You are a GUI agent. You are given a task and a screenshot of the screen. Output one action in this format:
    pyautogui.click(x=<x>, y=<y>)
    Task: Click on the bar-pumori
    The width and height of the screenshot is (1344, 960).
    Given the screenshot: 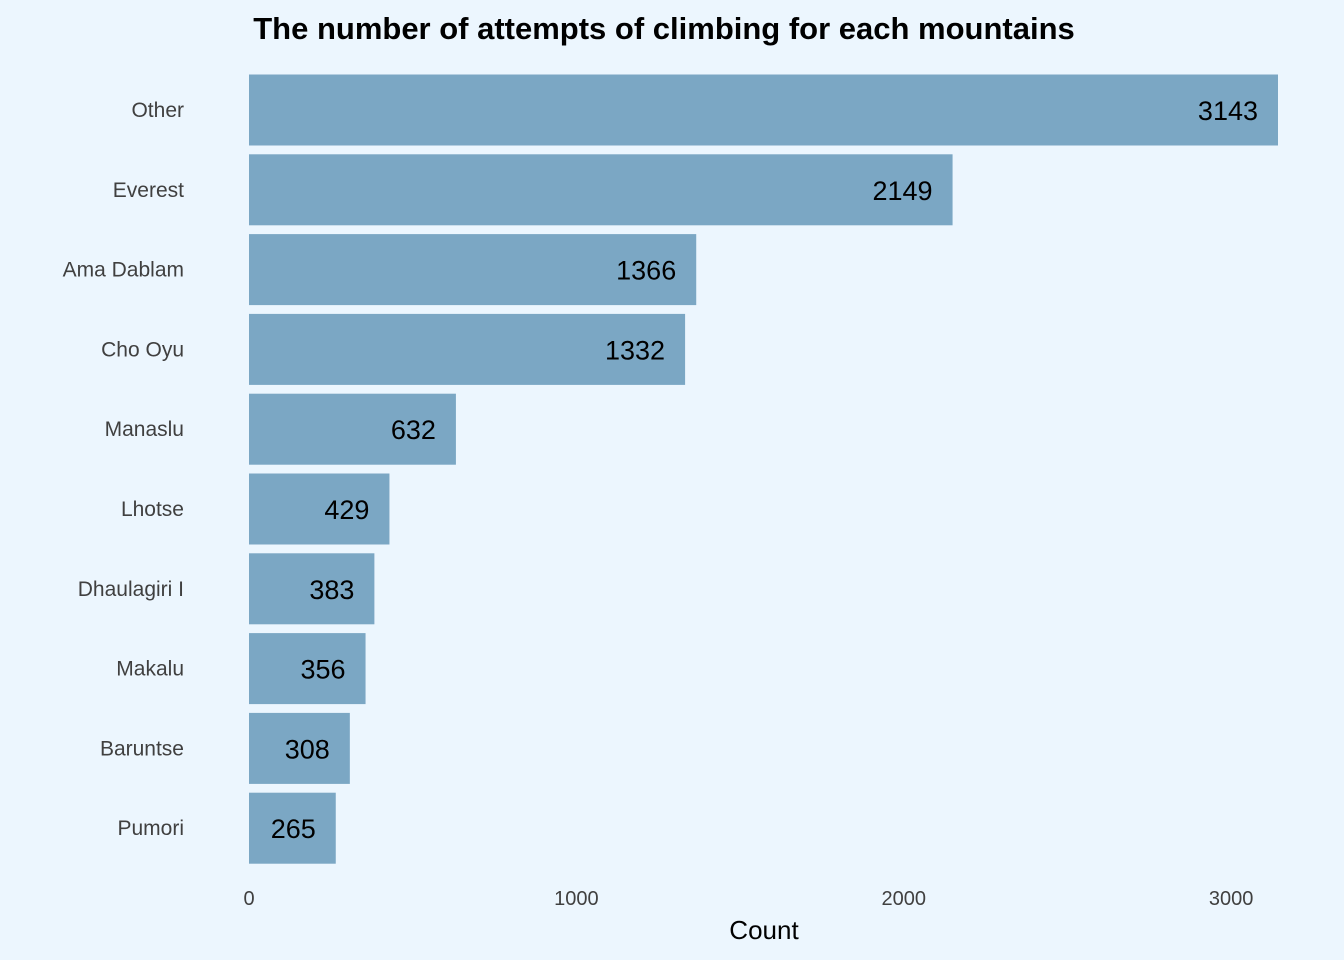 What is the action you would take?
    pyautogui.click(x=292, y=828)
    